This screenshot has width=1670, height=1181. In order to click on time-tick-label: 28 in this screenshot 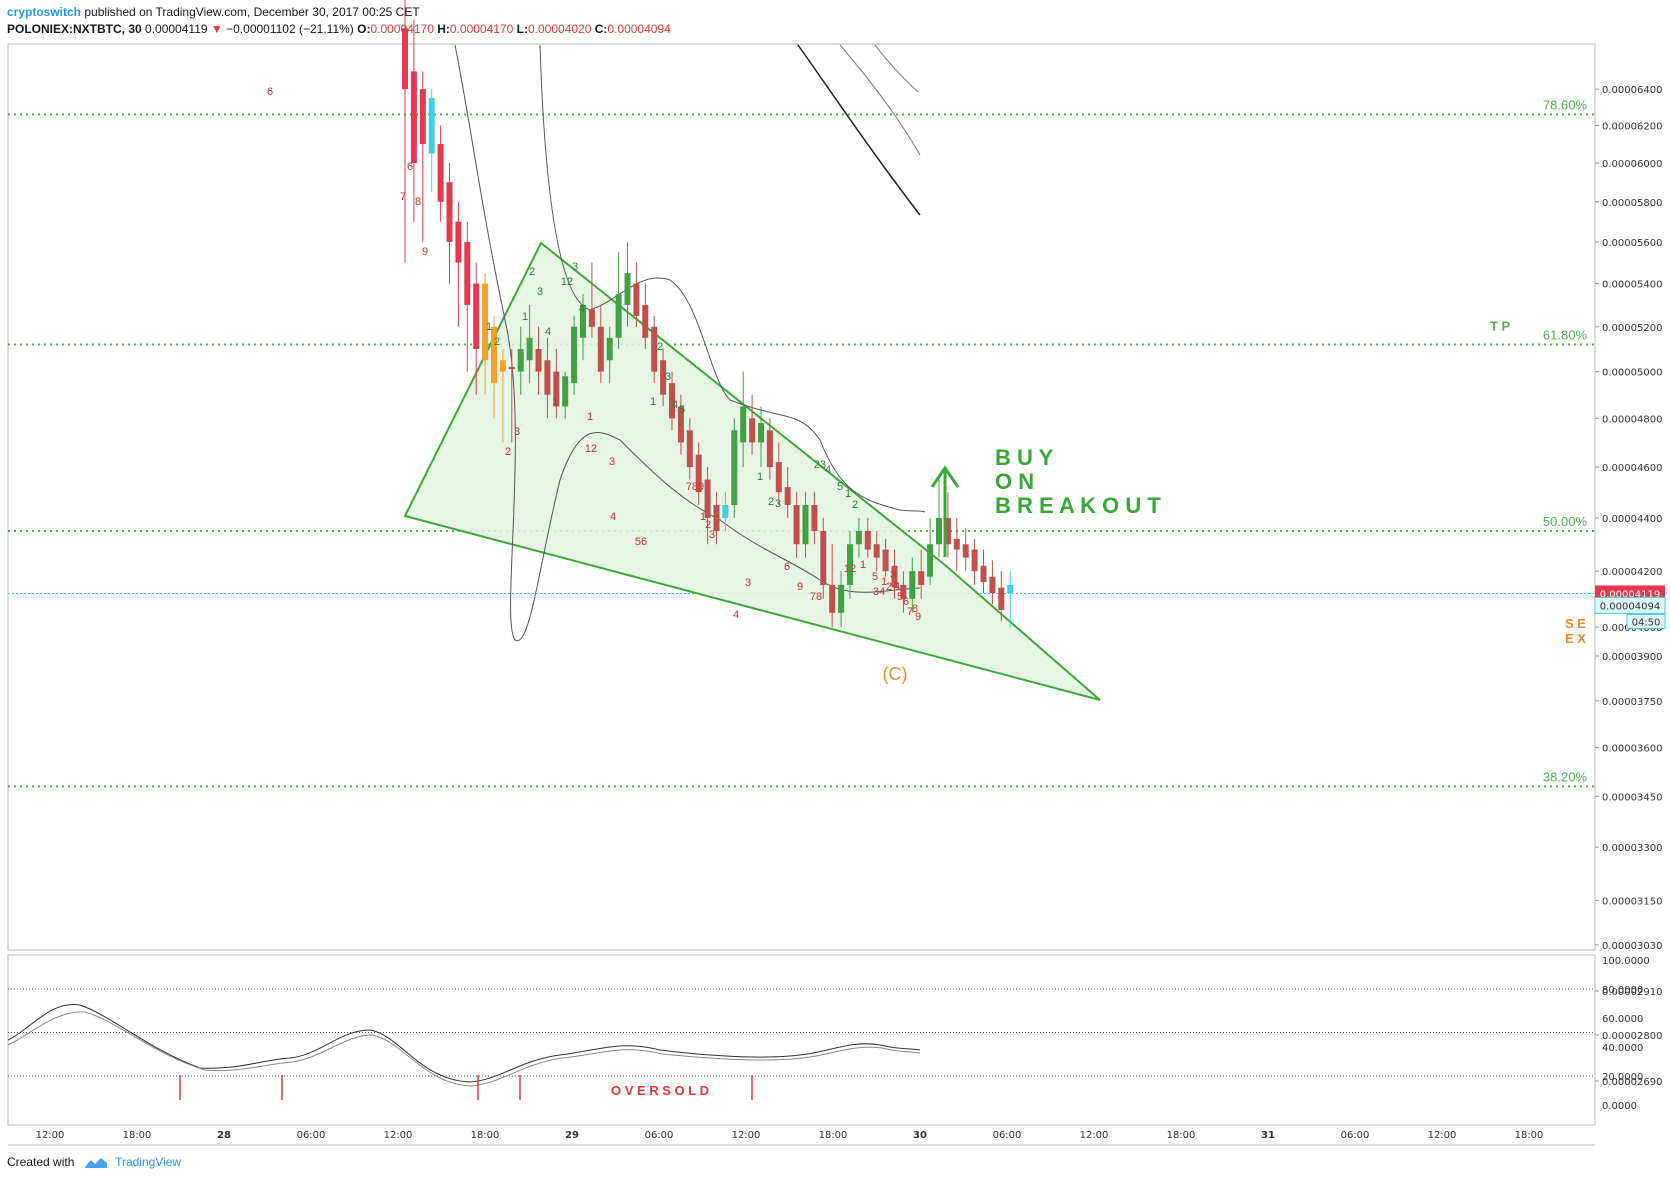, I will do `click(224, 1135)`.